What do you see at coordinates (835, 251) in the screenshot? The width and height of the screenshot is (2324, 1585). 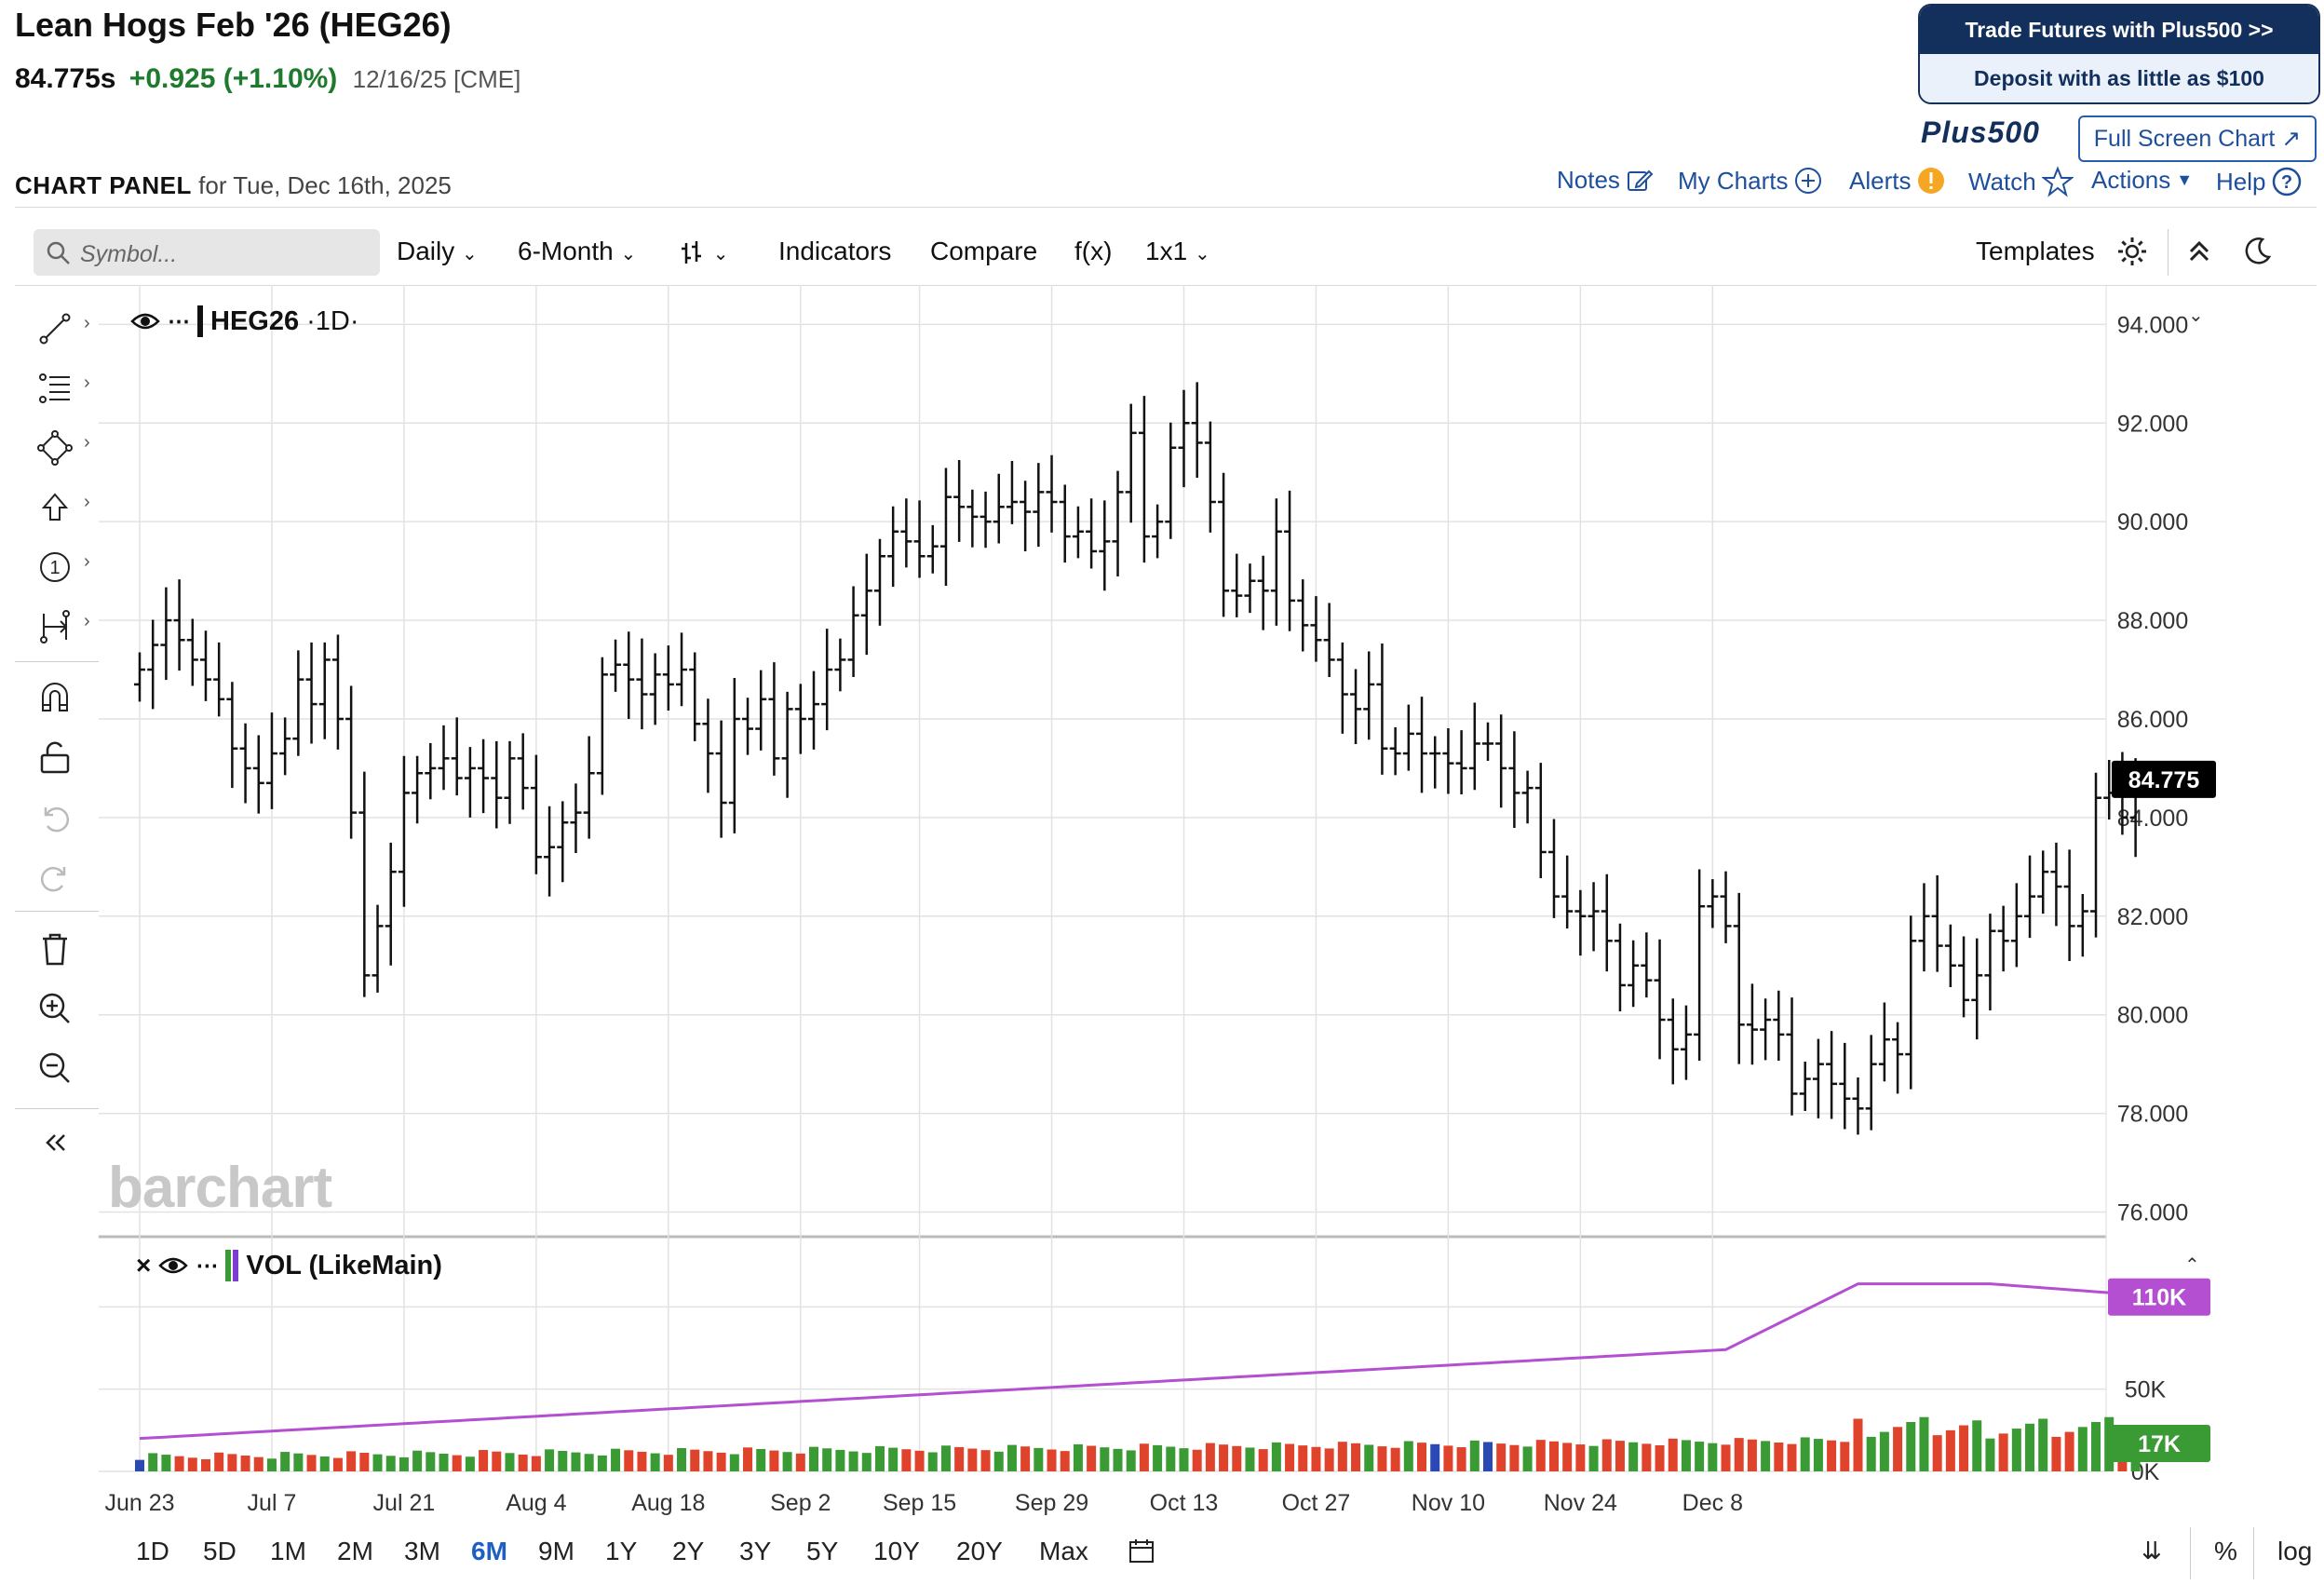 I see `indicators-button: Indicators` at bounding box center [835, 251].